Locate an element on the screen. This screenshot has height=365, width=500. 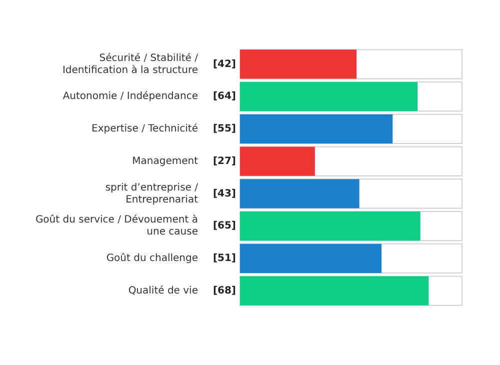
y-tick-label: sprit d’entreprise / Entreprenariat is located at coordinates (152, 194).